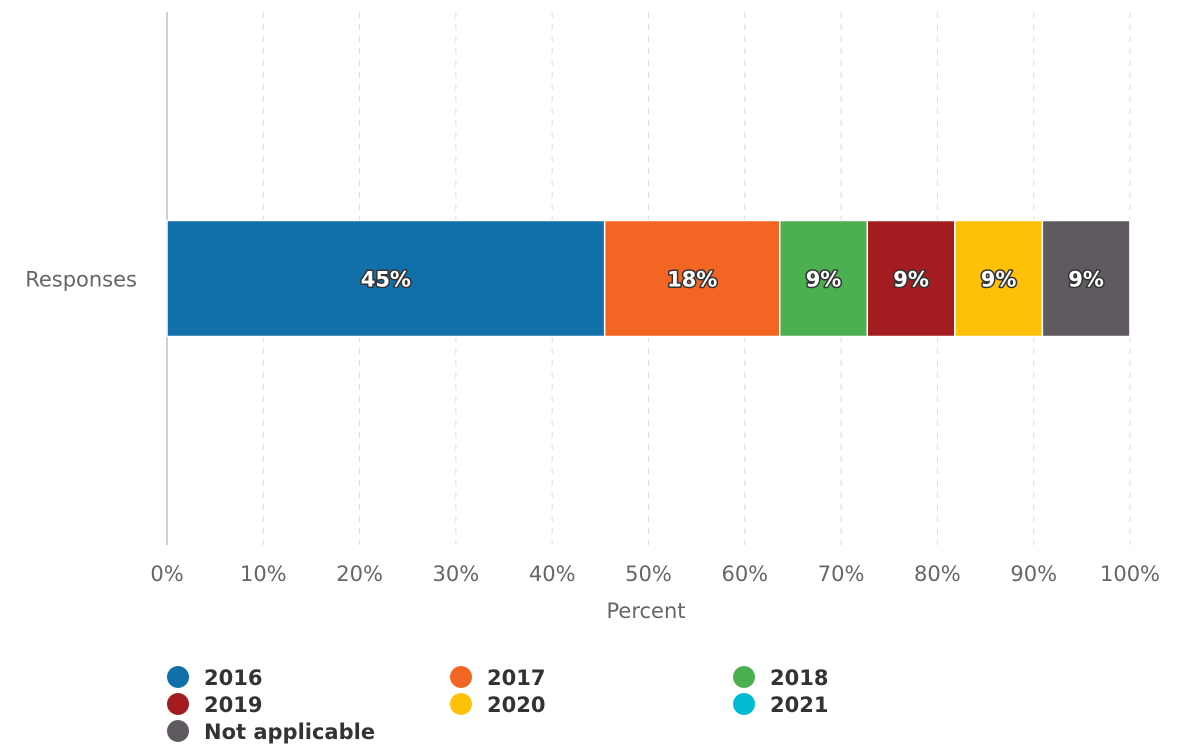  What do you see at coordinates (263, 574) in the screenshot?
I see `x-tick-label: 10%` at bounding box center [263, 574].